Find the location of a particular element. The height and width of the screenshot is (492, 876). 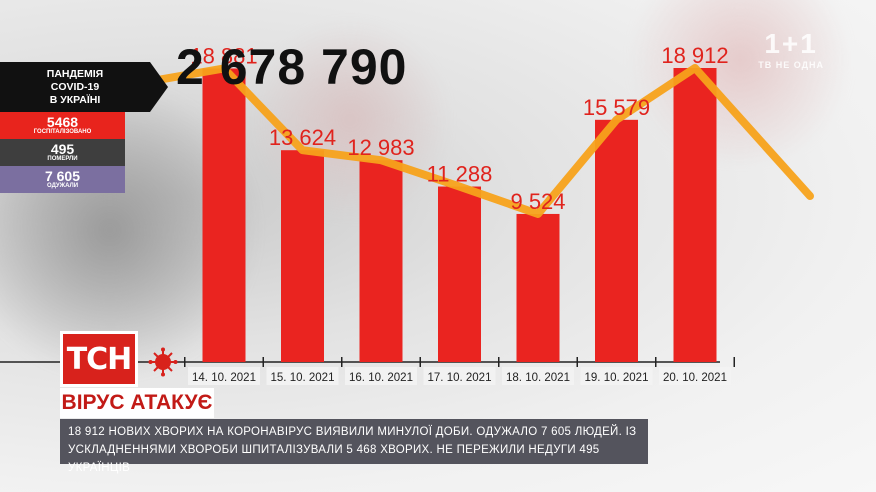

x-tick-label: 18. 10. 2021 is located at coordinates (538, 378).